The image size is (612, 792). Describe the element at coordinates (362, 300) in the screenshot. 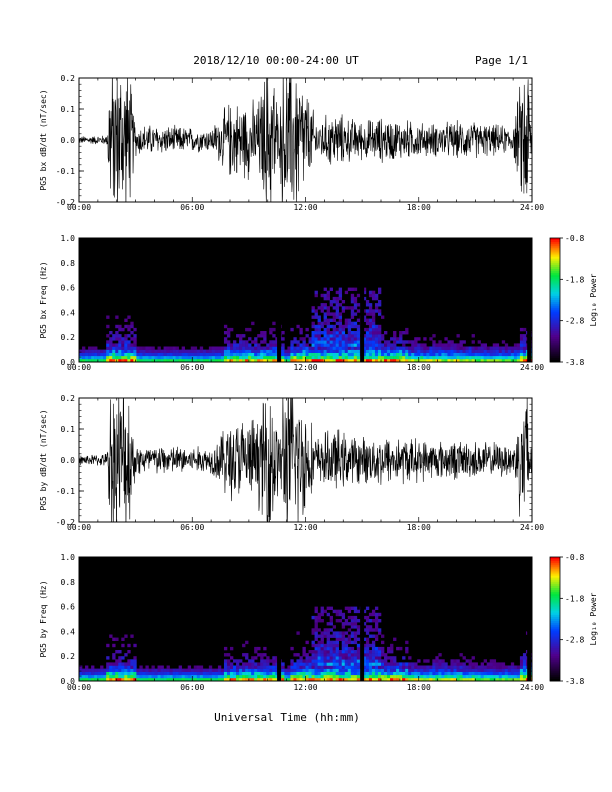

I see `data-gap` at that location.